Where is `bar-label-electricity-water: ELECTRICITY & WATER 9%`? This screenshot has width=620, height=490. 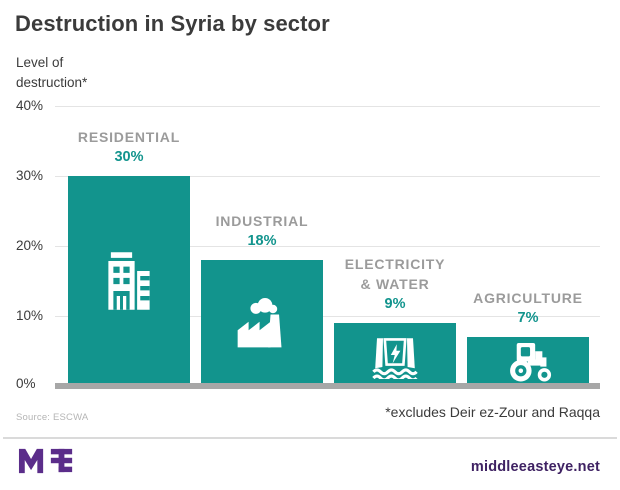 bar-label-electricity-water: ELECTRICITY & WATER 9% is located at coordinates (395, 284).